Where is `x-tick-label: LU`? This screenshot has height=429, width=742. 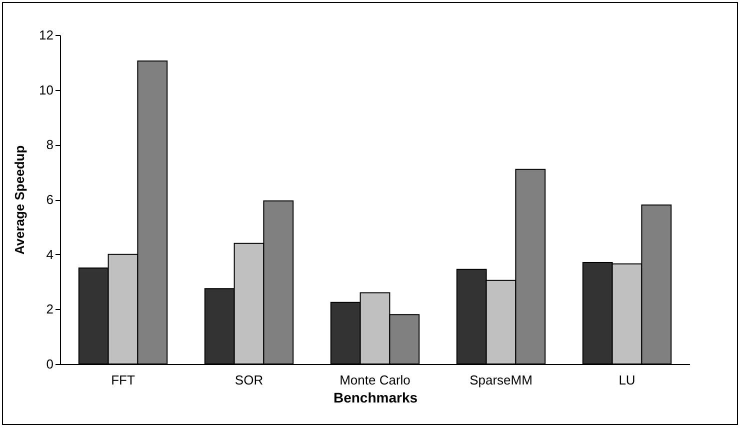
x-tick-label: LU is located at coordinates (627, 380).